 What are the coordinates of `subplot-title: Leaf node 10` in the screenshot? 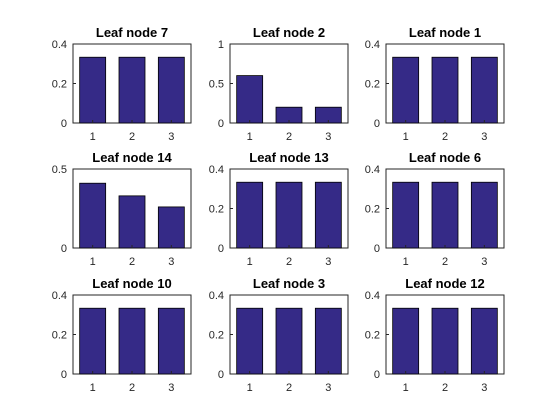 It's located at (131, 283).